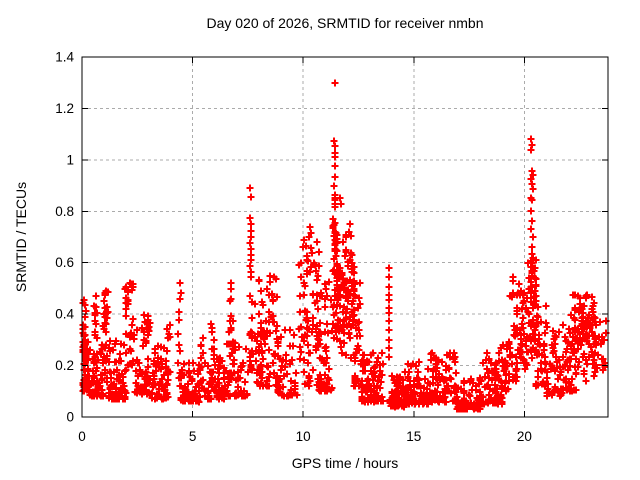 This screenshot has width=640, height=480. What do you see at coordinates (64, 108) in the screenshot?
I see `y-tick-label: 1.2` at bounding box center [64, 108].